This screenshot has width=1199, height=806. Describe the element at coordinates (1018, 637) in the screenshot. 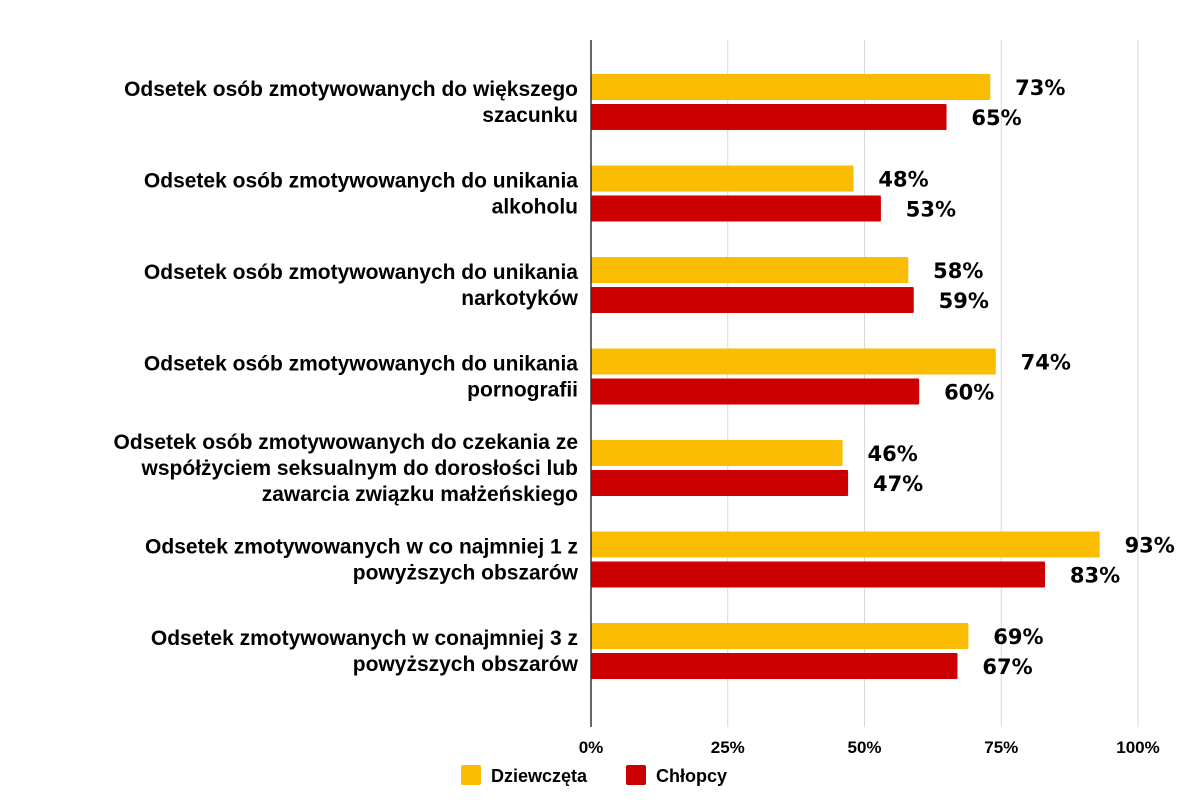

I see `data-label: 69%` at that location.